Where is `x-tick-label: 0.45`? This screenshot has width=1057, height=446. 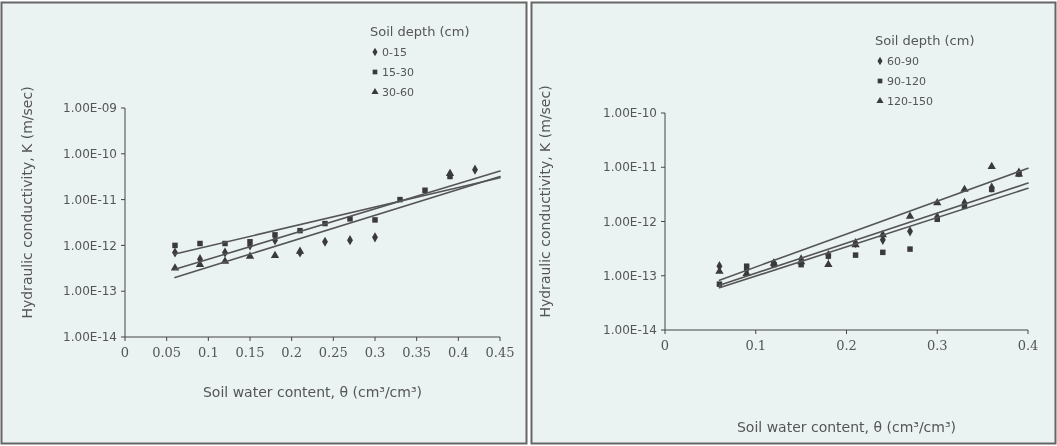
x-tick-label: 0.45 is located at coordinates (500, 352).